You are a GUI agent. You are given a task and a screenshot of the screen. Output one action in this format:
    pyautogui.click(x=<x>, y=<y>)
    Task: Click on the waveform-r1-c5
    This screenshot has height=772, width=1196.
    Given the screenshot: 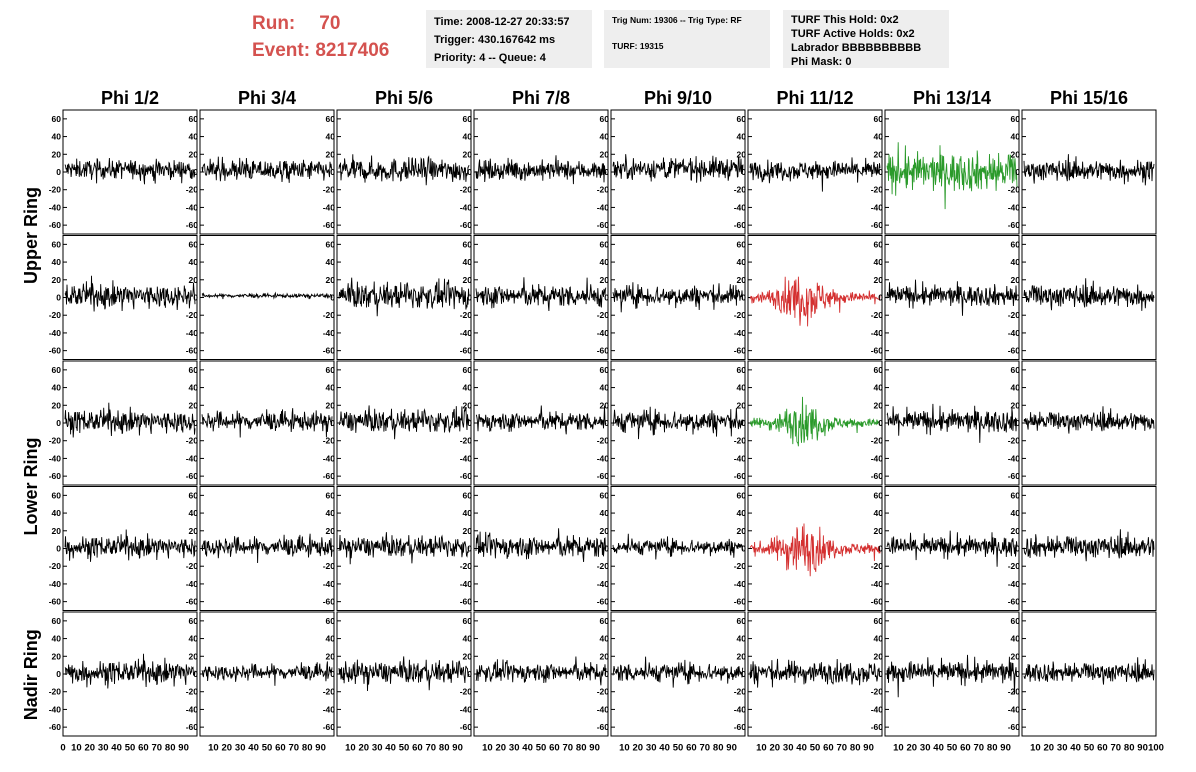 What is the action you would take?
    pyautogui.click(x=678, y=168)
    